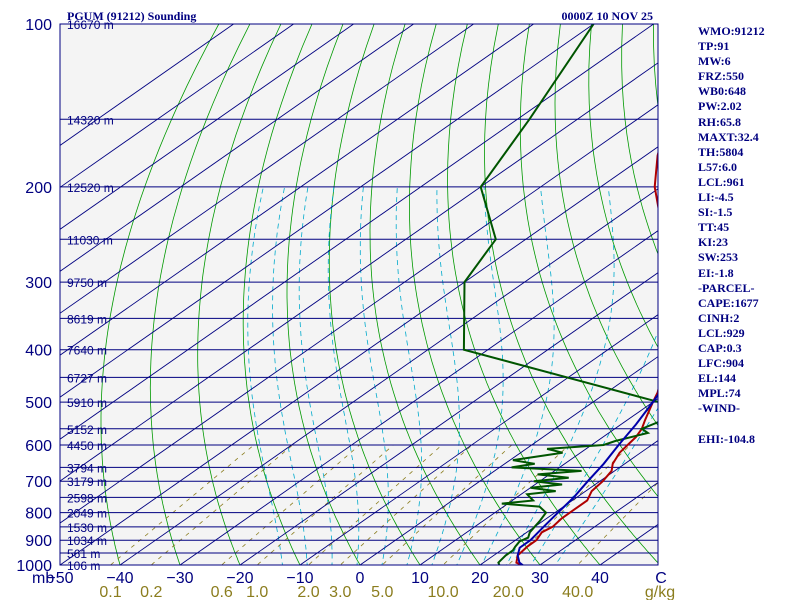 This screenshot has height=600, width=800. I want to click on pressure-tick-label: 400, so click(38, 351).